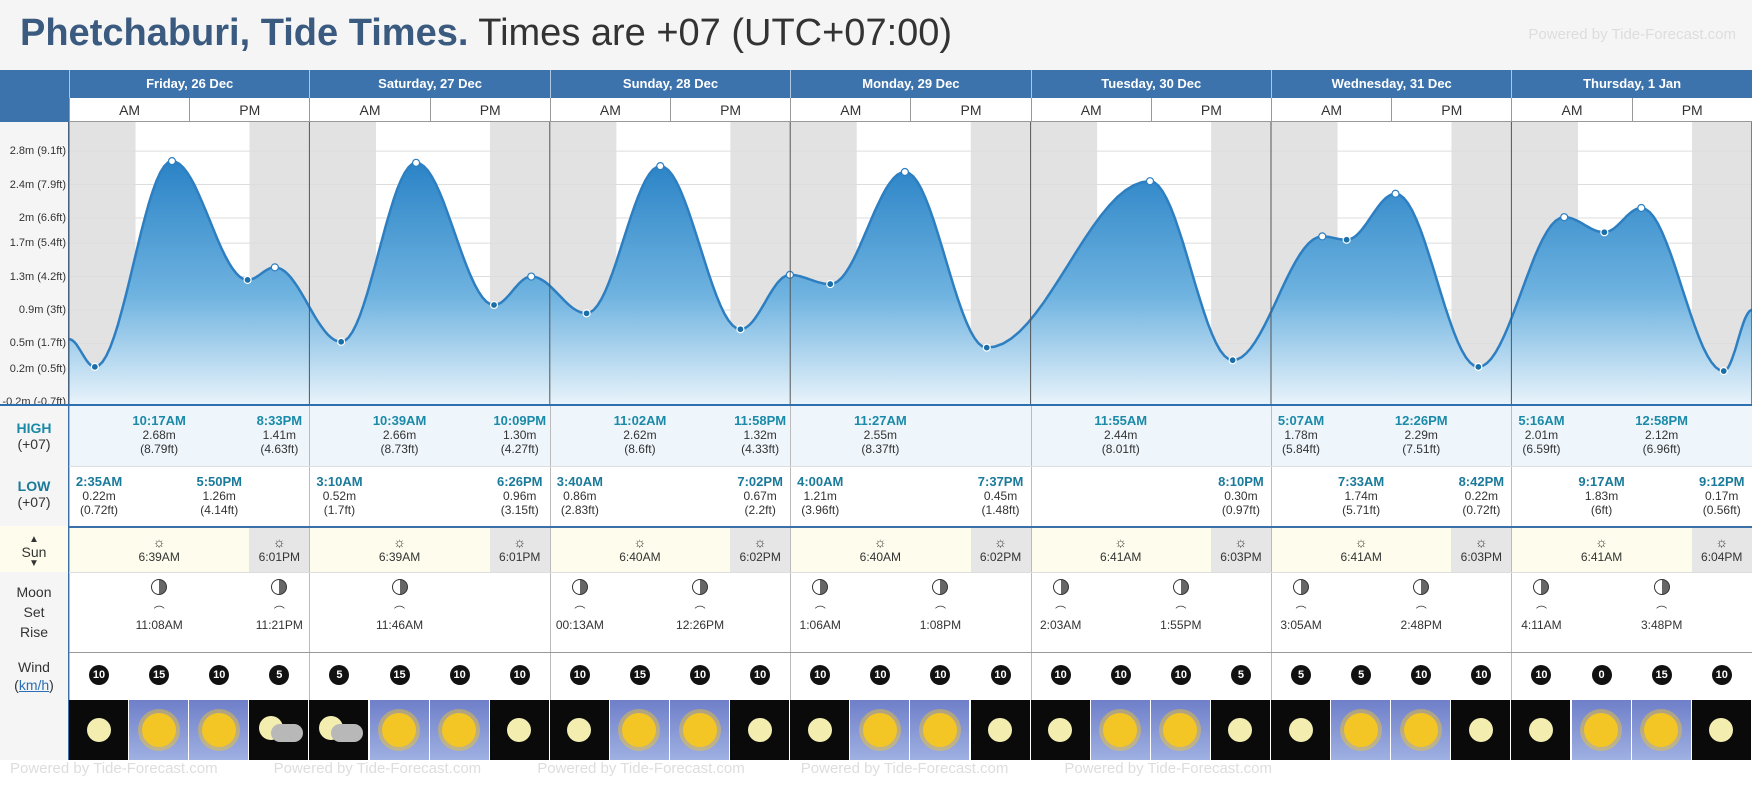 The image size is (1752, 787). Describe the element at coordinates (520, 557) in the screenshot. I see `sun-time: 6:01PM` at that location.